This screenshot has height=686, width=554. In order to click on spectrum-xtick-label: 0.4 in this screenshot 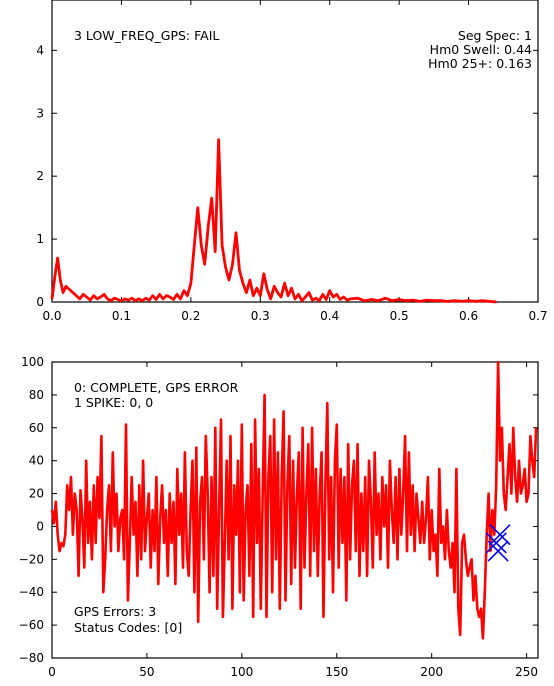, I will do `click(329, 316)`.